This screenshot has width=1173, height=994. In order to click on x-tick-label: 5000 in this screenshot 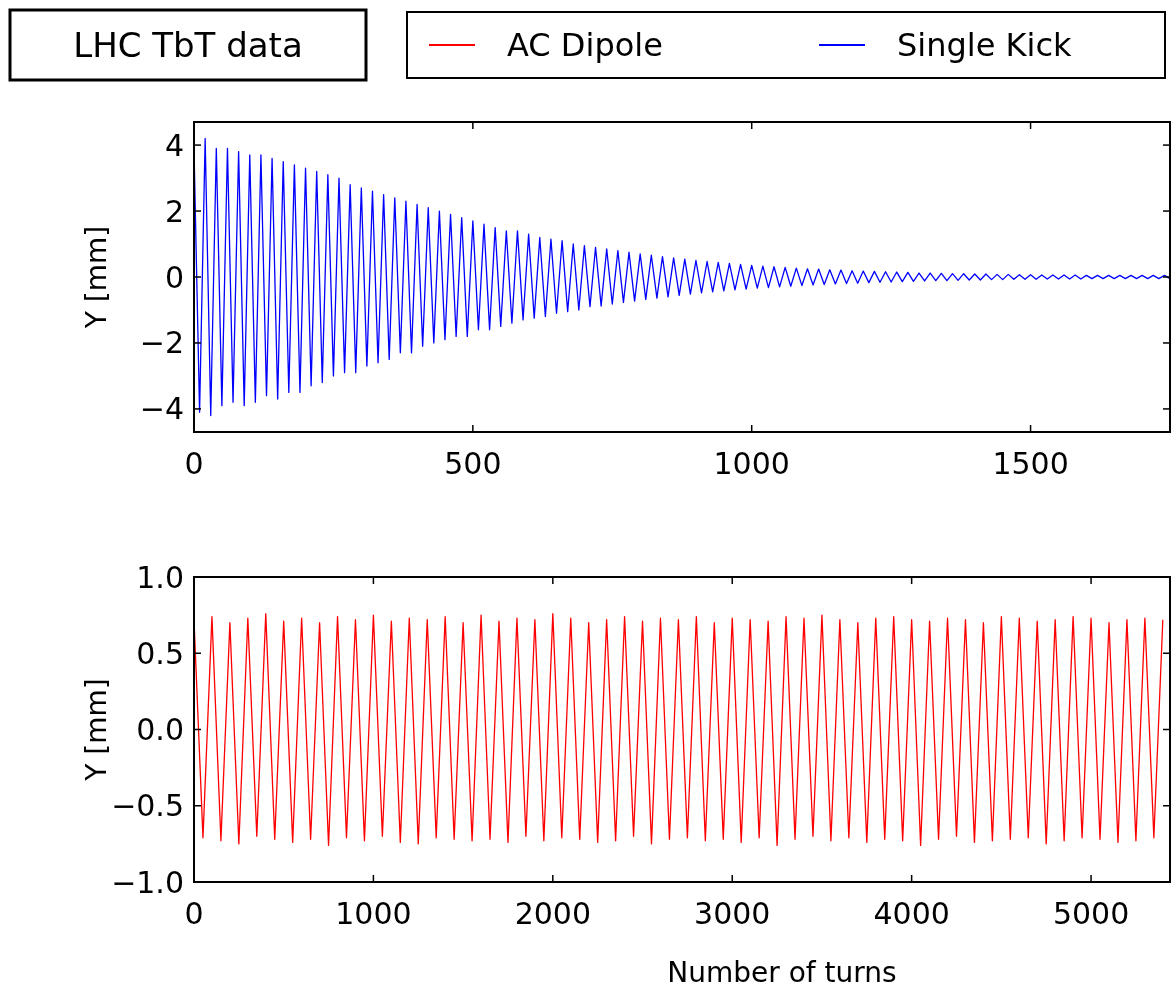, I will do `click(1091, 913)`.